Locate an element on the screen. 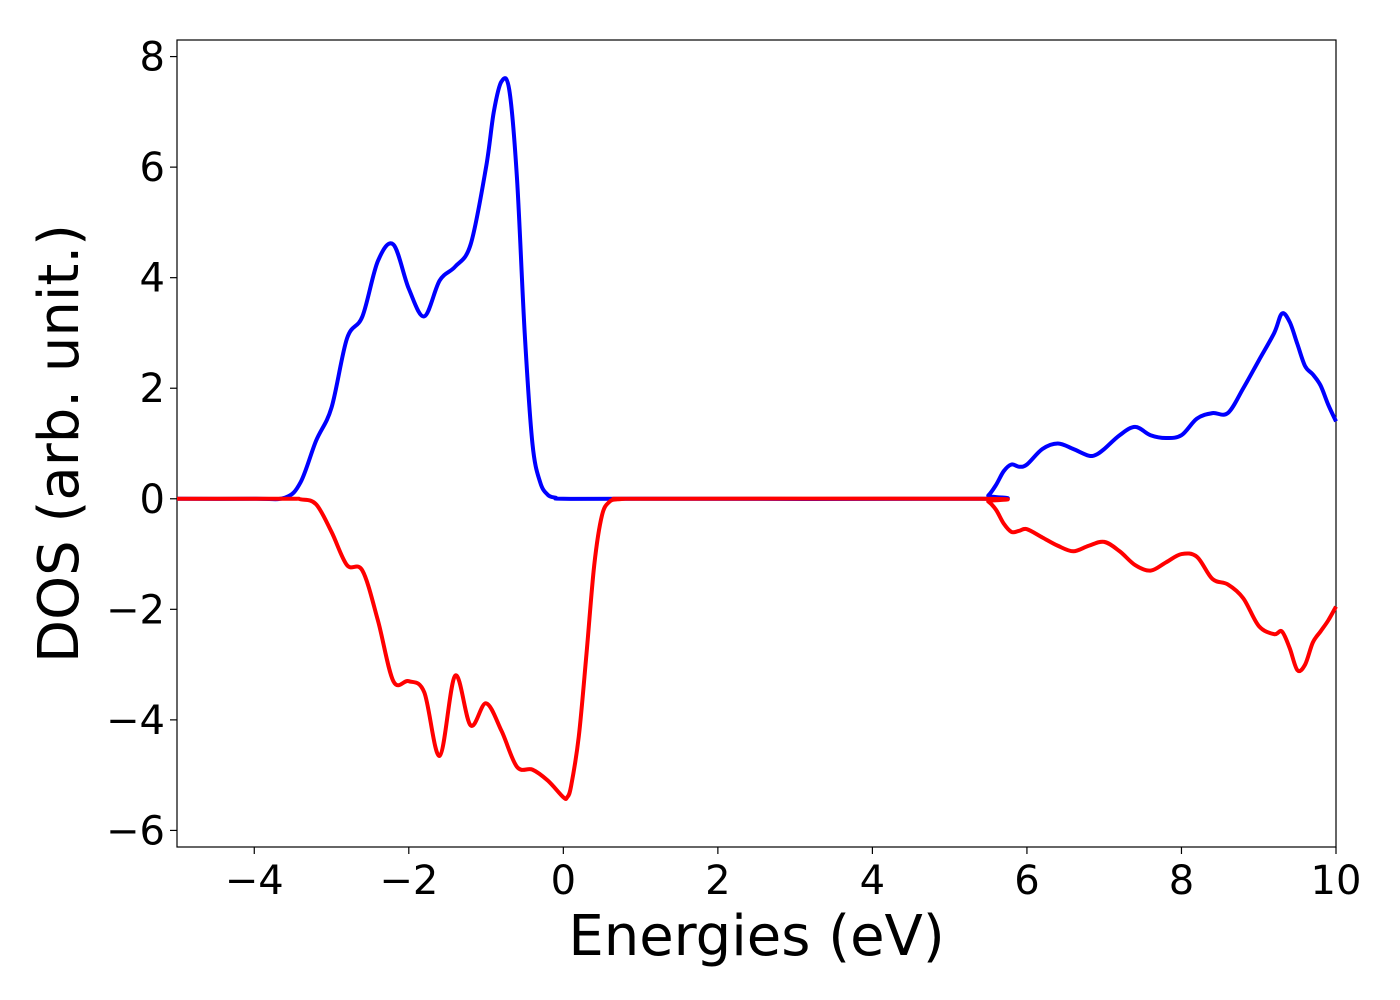 This screenshot has width=1400, height=1000. y-axis-ticks: 8 6 4 2 0 −2 −4 −6 is located at coordinates (141, 444).